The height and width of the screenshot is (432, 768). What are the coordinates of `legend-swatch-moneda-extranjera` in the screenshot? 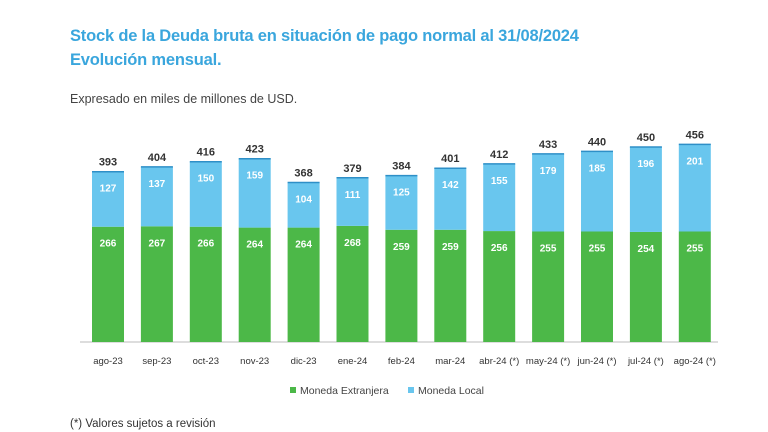 It's located at (293, 390).